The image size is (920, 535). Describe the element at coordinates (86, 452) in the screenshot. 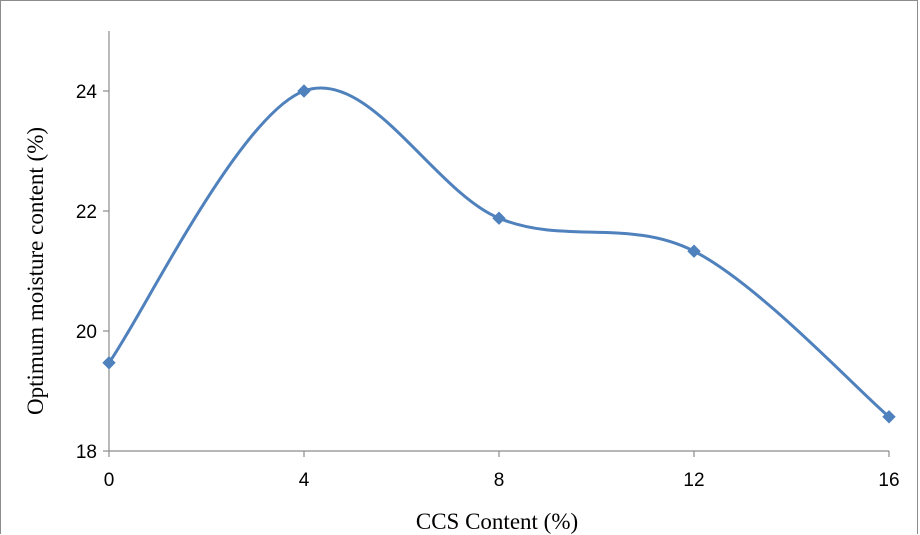

I see `y-tick-label: 18` at that location.